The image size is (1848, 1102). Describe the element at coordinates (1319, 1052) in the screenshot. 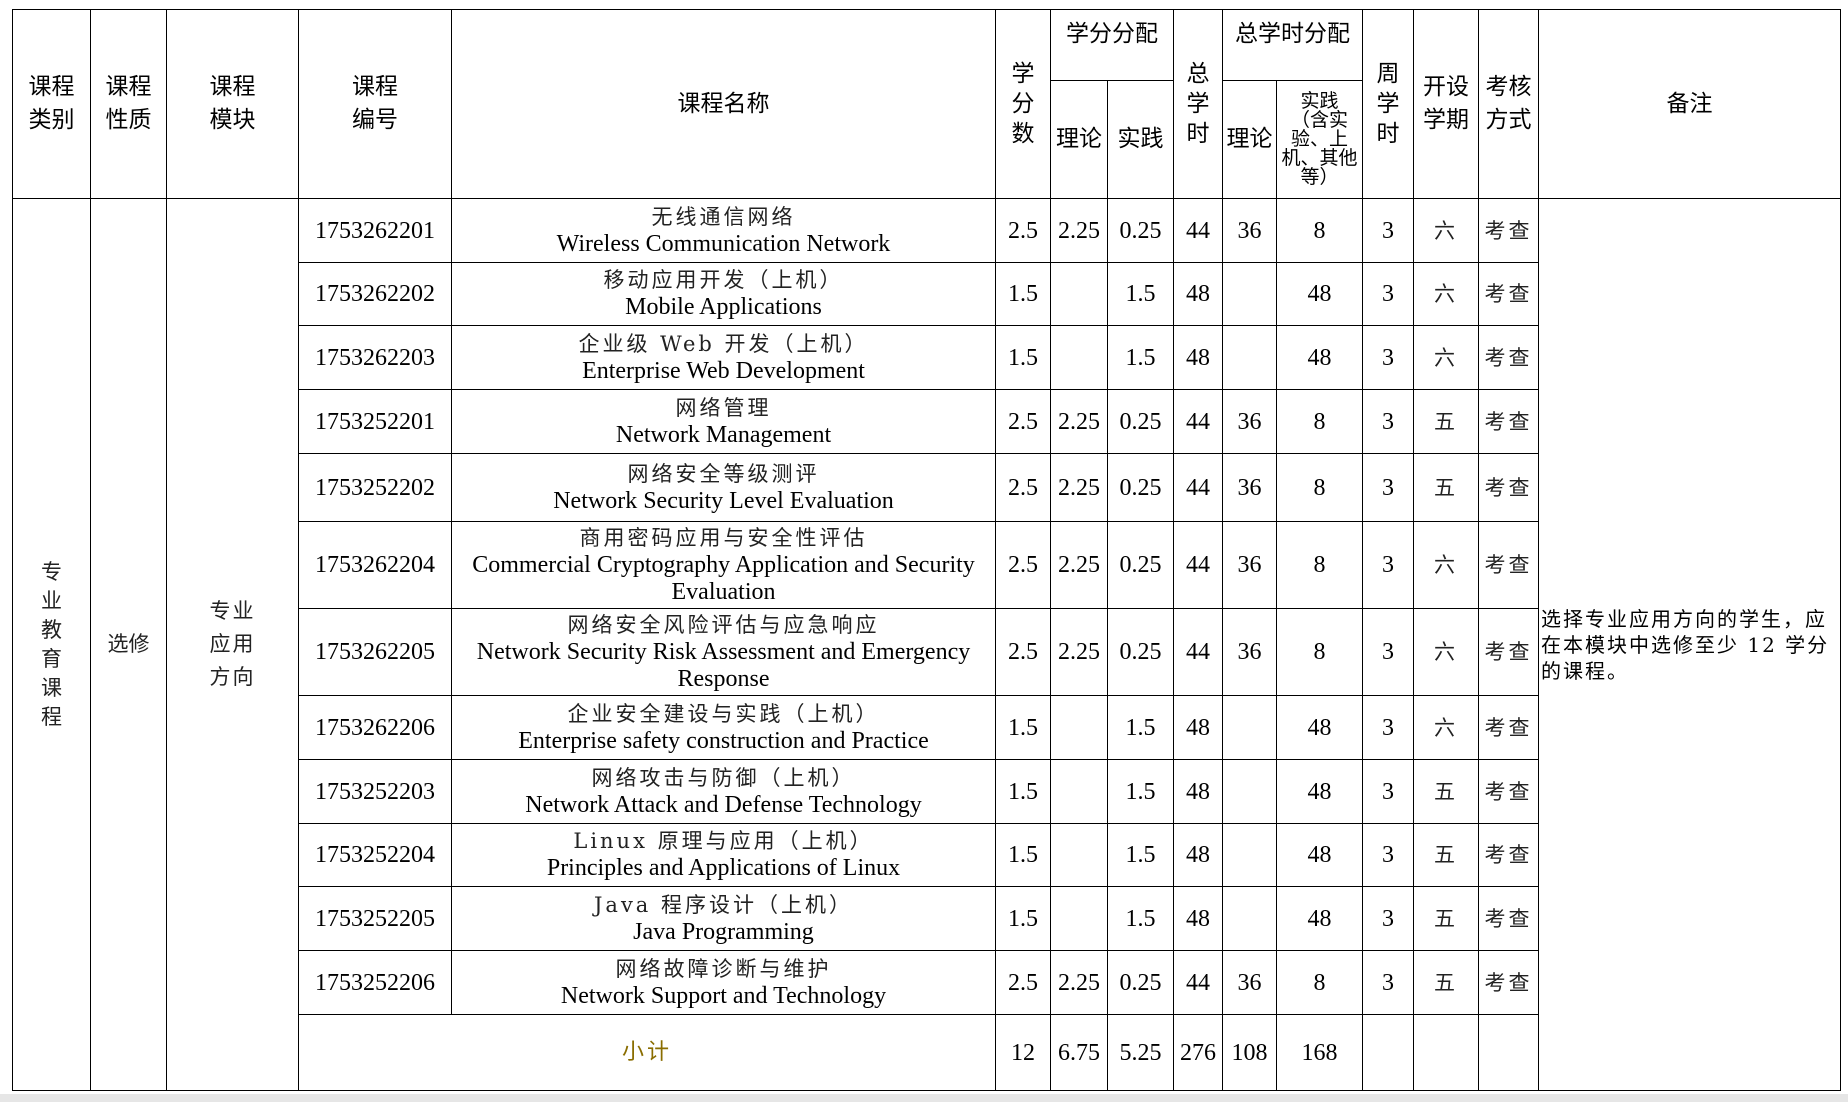

I see `subtotal-hours-practice: 168` at that location.